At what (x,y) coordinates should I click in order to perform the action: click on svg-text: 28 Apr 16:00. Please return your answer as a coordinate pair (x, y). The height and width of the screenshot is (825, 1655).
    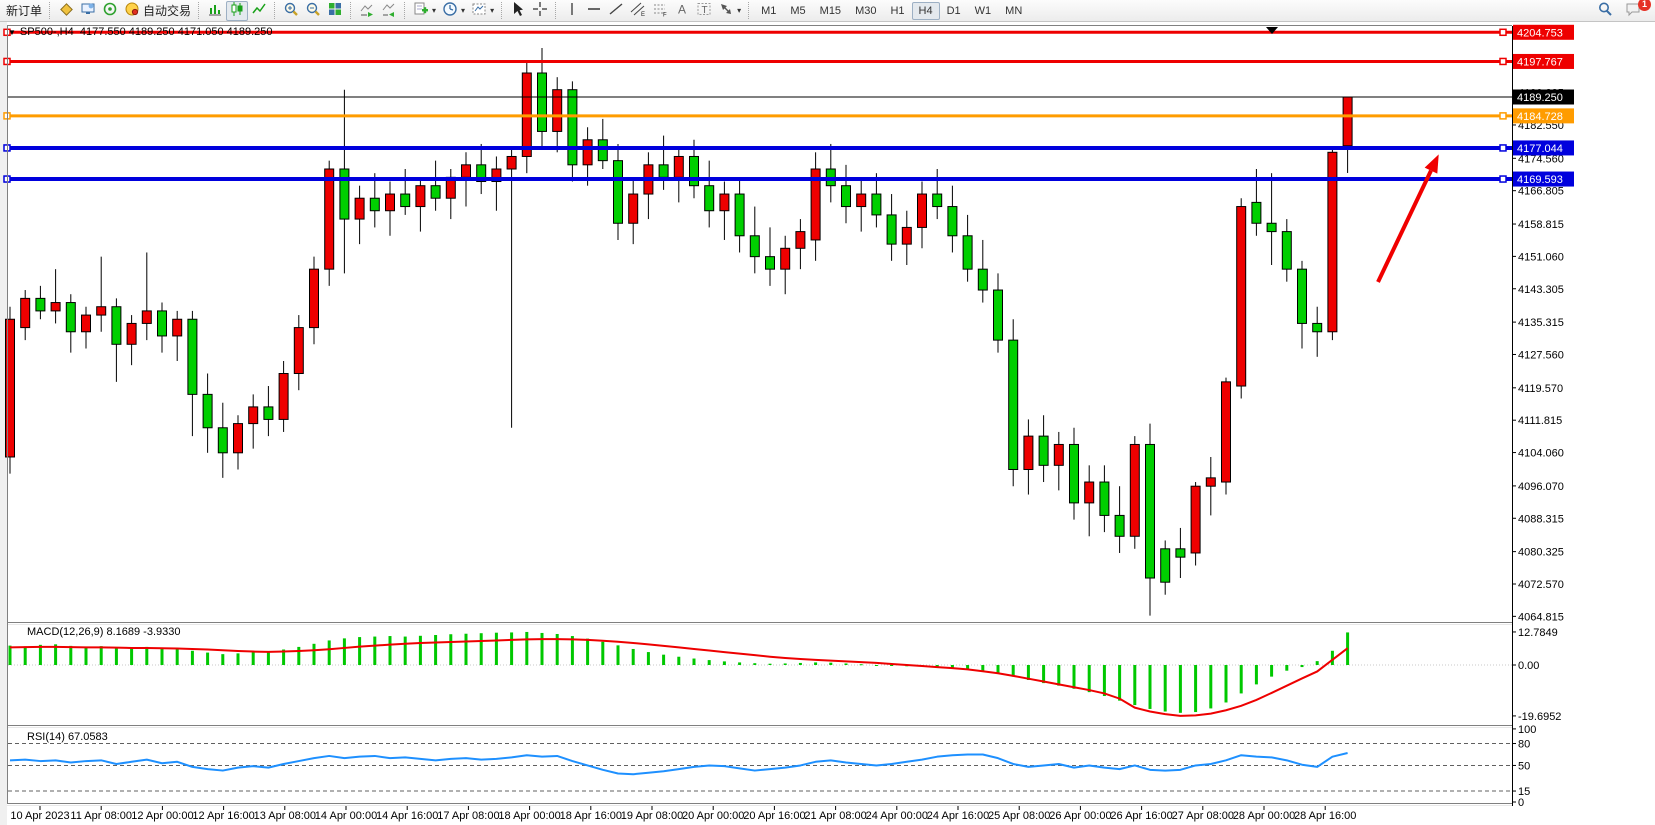
    Looking at the image, I should click on (1325, 816).